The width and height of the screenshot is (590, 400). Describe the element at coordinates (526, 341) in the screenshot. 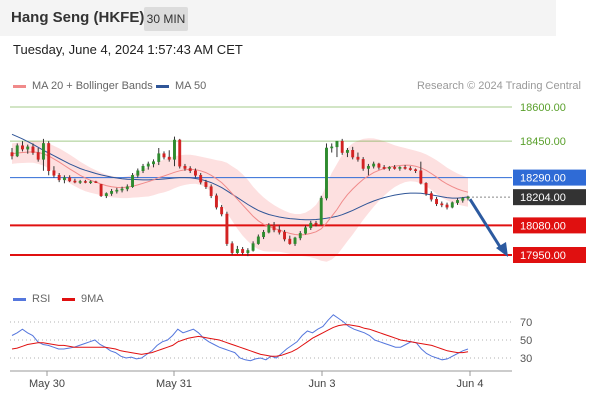

I see `rsi-tick-label: 50` at that location.